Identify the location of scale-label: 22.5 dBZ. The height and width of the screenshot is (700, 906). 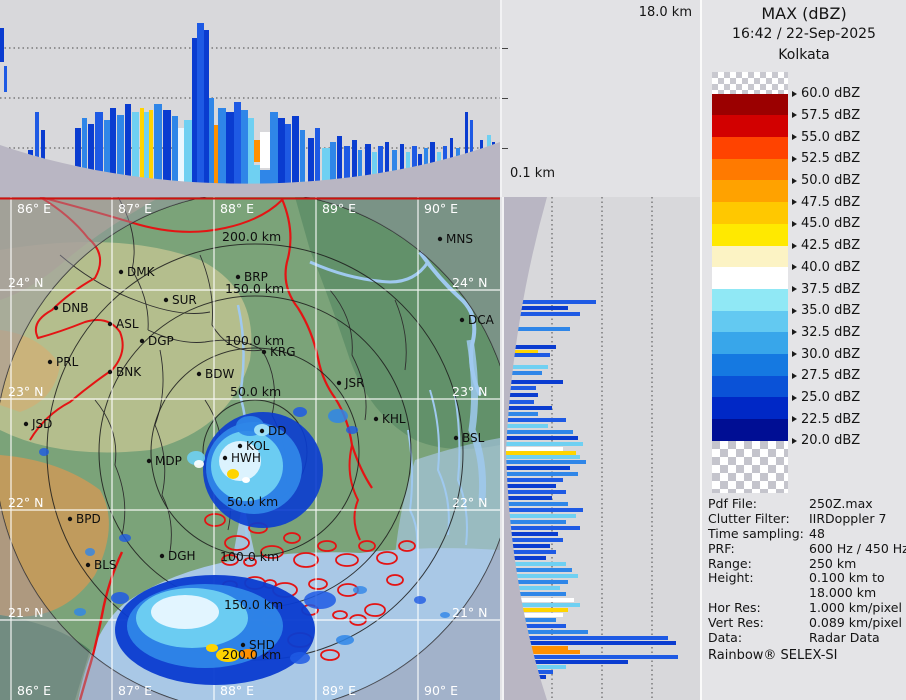
(826, 419).